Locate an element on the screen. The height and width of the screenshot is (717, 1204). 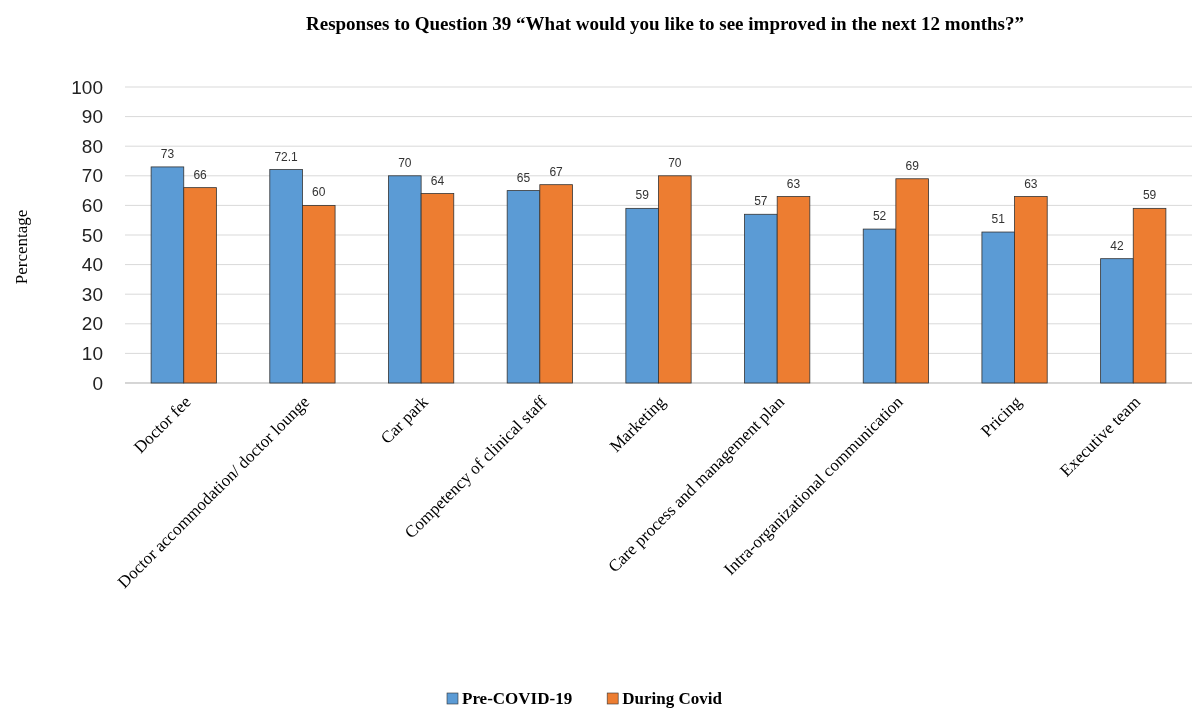
y-tick-label: 80 is located at coordinates (92, 146).